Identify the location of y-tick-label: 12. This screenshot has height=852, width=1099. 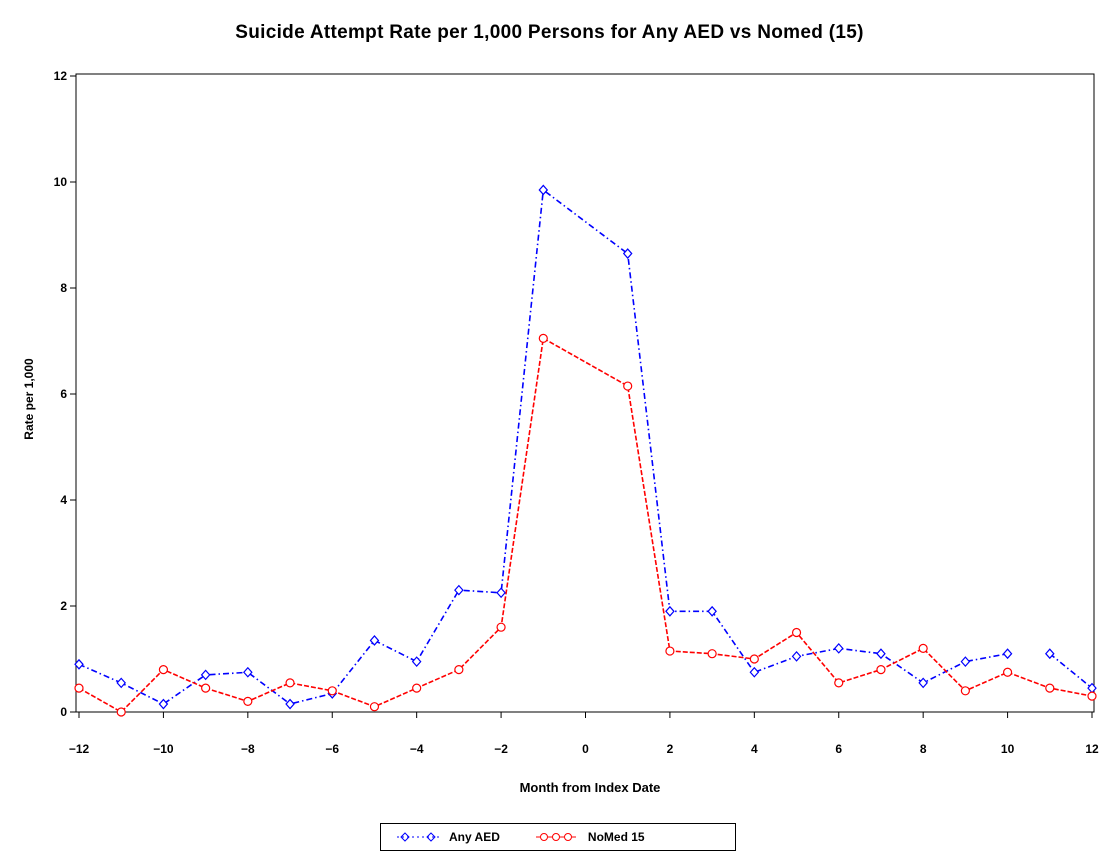
(61, 76).